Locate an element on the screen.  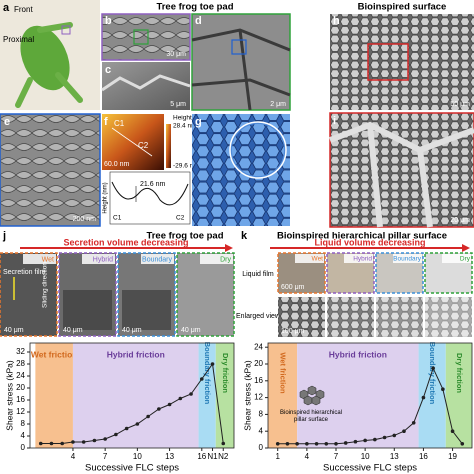
scale-bar: 50 μm is located at coordinates (460, 104).